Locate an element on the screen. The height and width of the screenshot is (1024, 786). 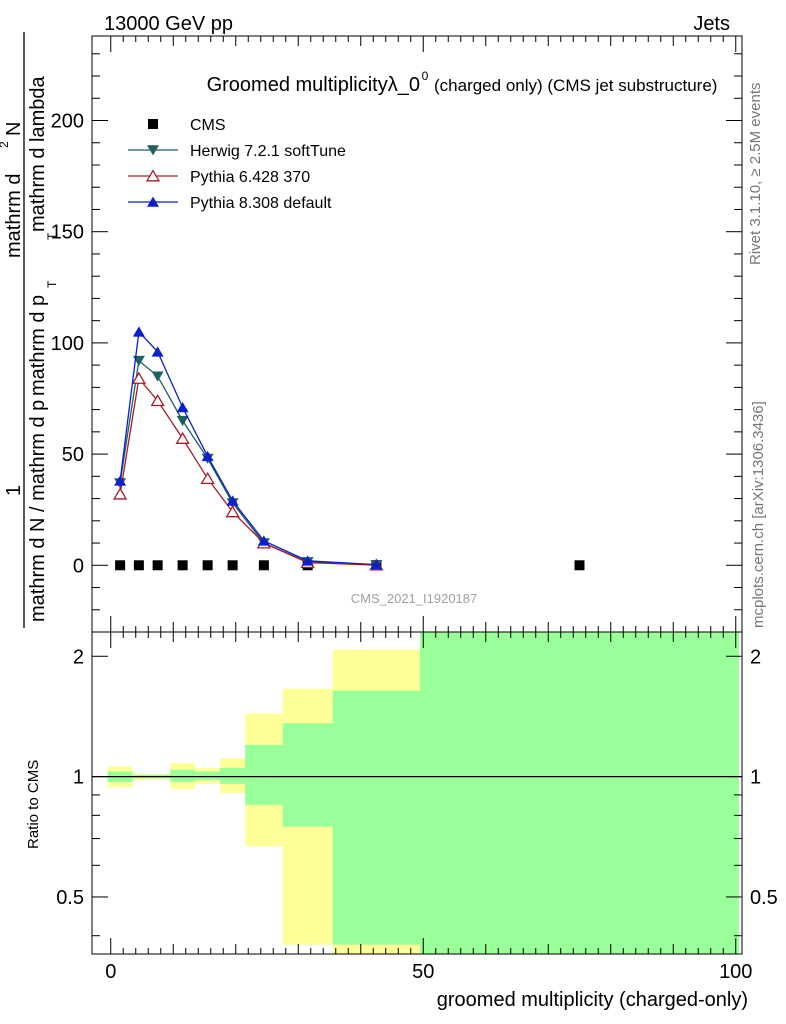
ylabel-numerator-n: N is located at coordinates (14, 129).